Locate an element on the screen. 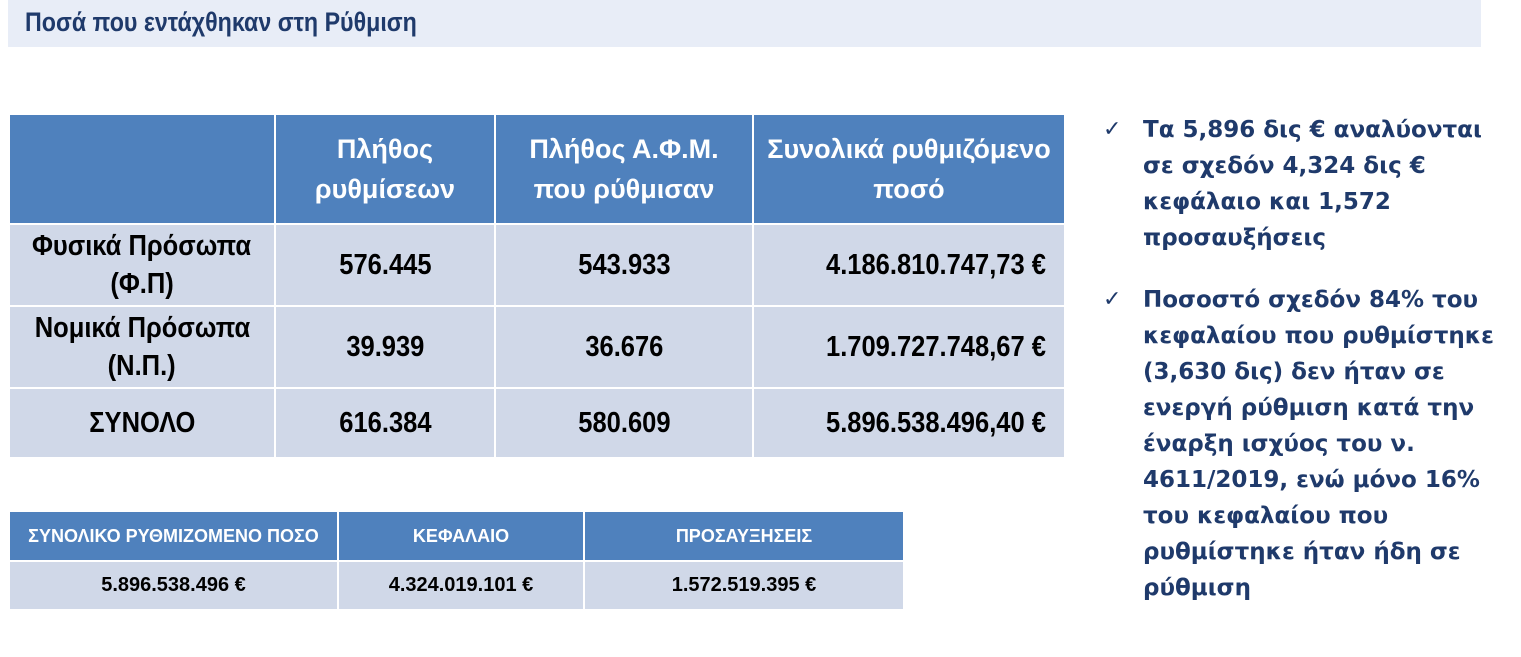 The width and height of the screenshot is (1521, 657). summary-capital-value: 4.324.019.101 € is located at coordinates (461, 585).